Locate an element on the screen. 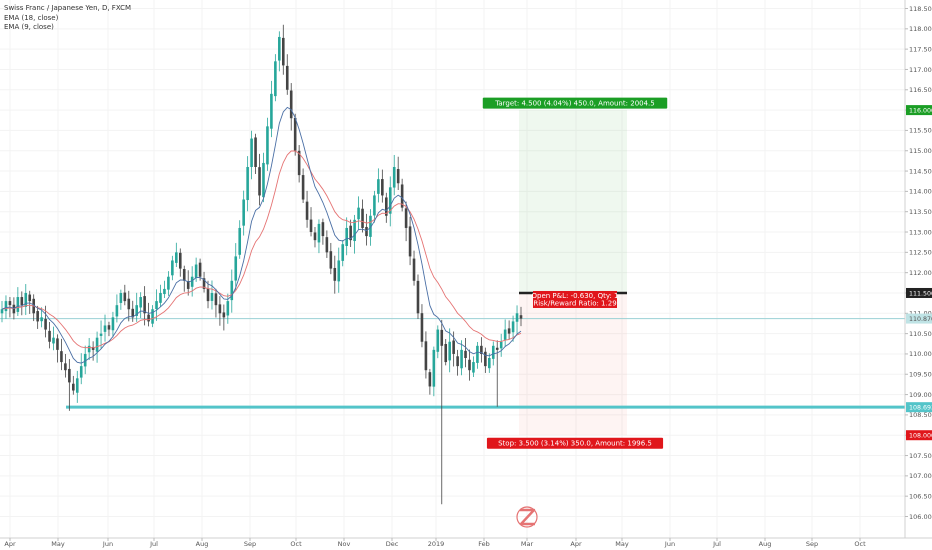 This screenshot has width=932, height=550. price-tick-label: 106.000 is located at coordinates (920, 517).